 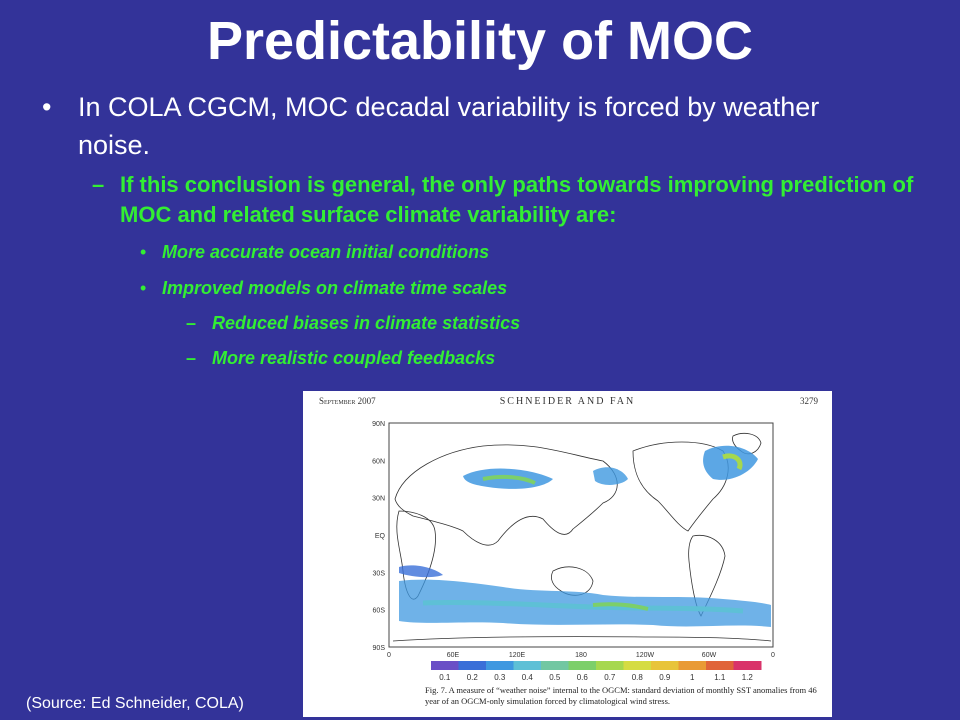 I want to click on north-atlantic-core, so click(x=732, y=462).